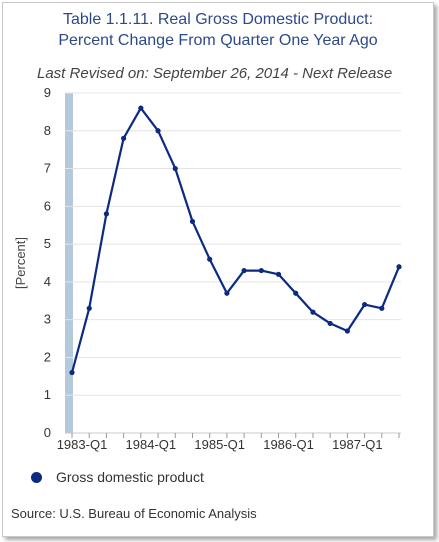 Image resolution: width=439 pixels, height=542 pixels. What do you see at coordinates (357, 444) in the screenshot?
I see `x-tick-label-1987-Q1: 1987-Q1` at bounding box center [357, 444].